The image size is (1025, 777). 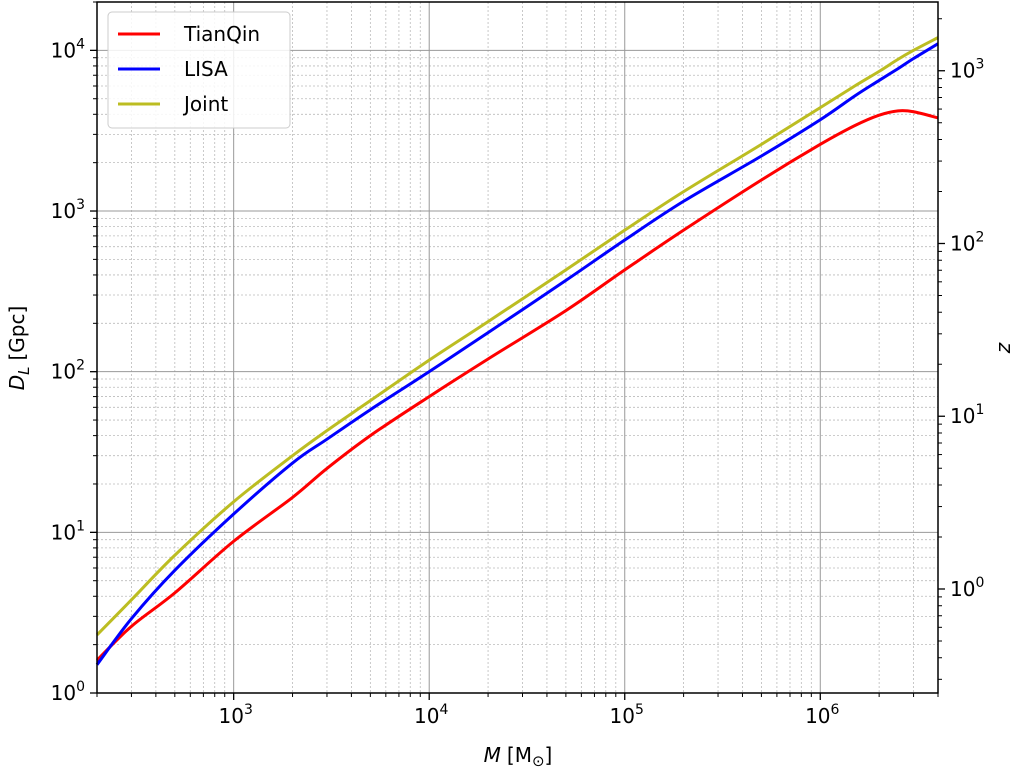 I want to click on y2-axis-label: z, so click(x=1003, y=348).